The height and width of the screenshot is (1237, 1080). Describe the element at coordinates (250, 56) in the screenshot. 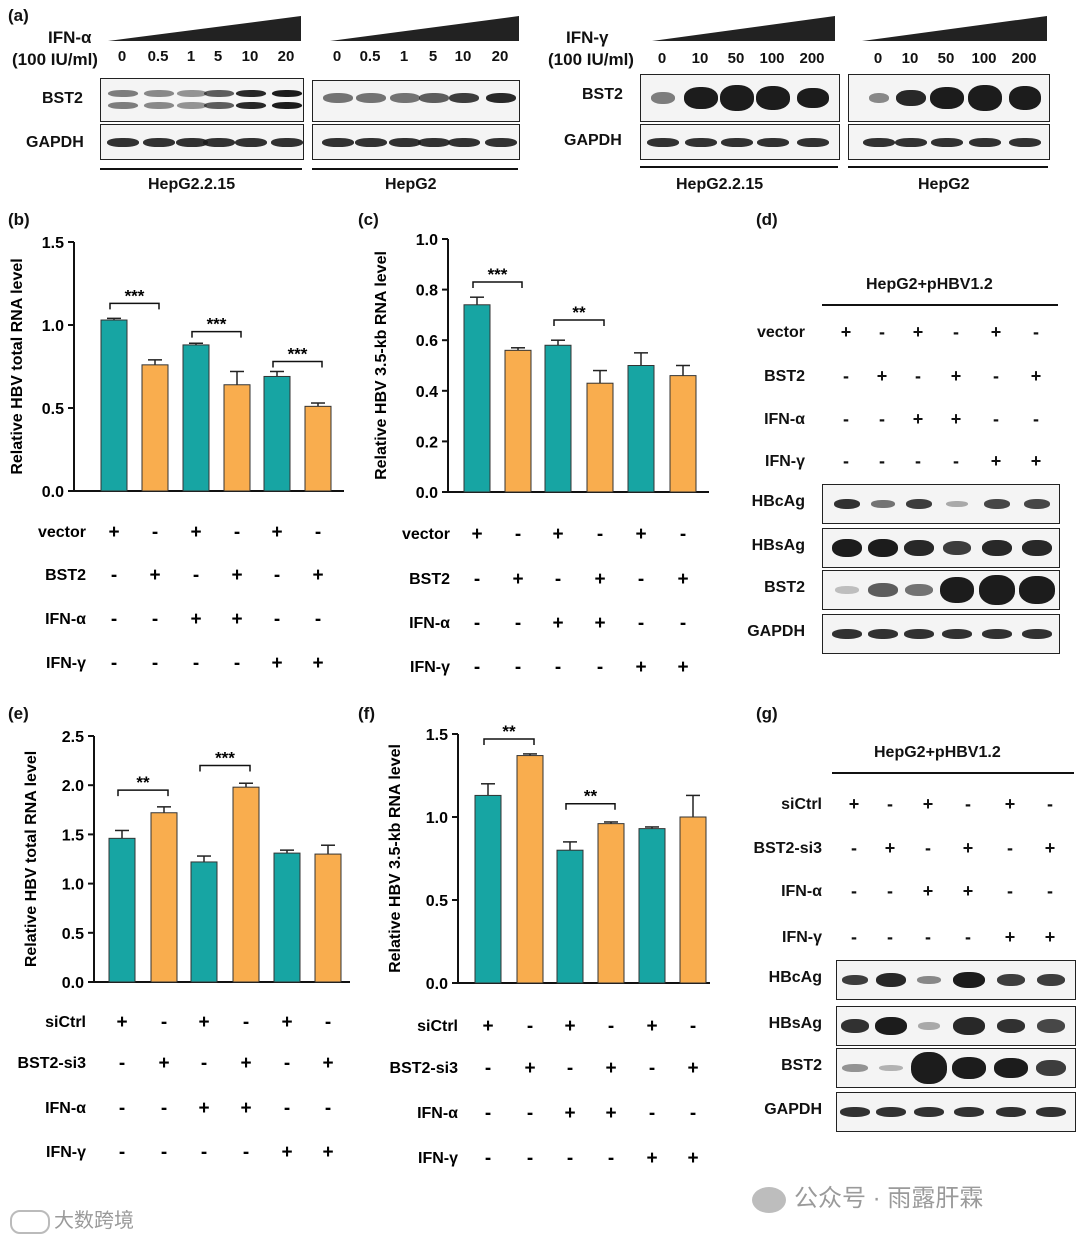

I see `dose-label-alpha: 10` at that location.